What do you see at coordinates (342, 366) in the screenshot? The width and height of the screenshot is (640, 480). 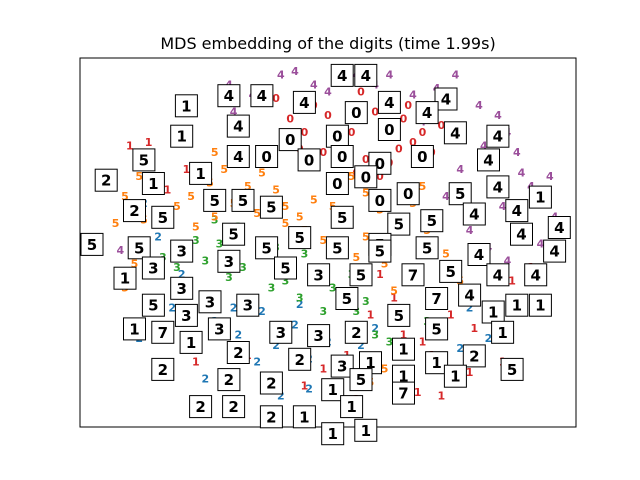 I see `digit-thumbnail: 3` at bounding box center [342, 366].